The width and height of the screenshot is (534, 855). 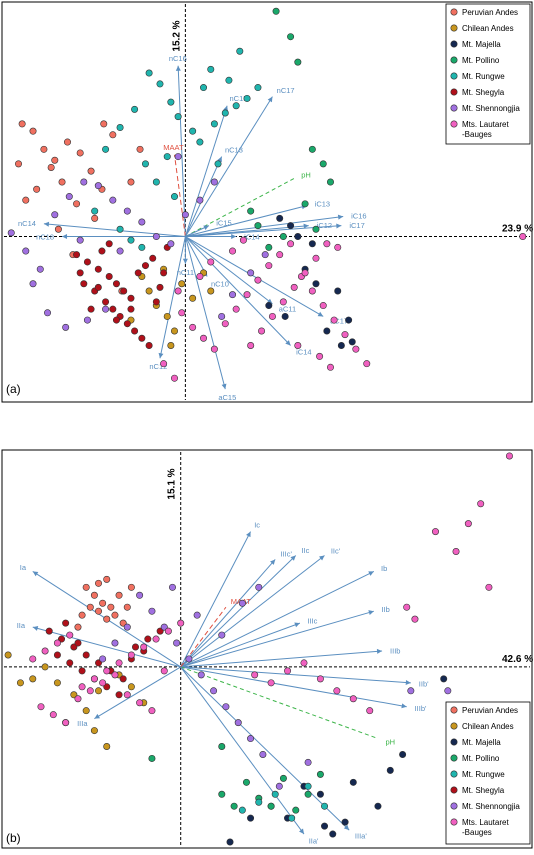 I want to click on legend-entry: Mt. Shennongjia, so click(x=491, y=806).